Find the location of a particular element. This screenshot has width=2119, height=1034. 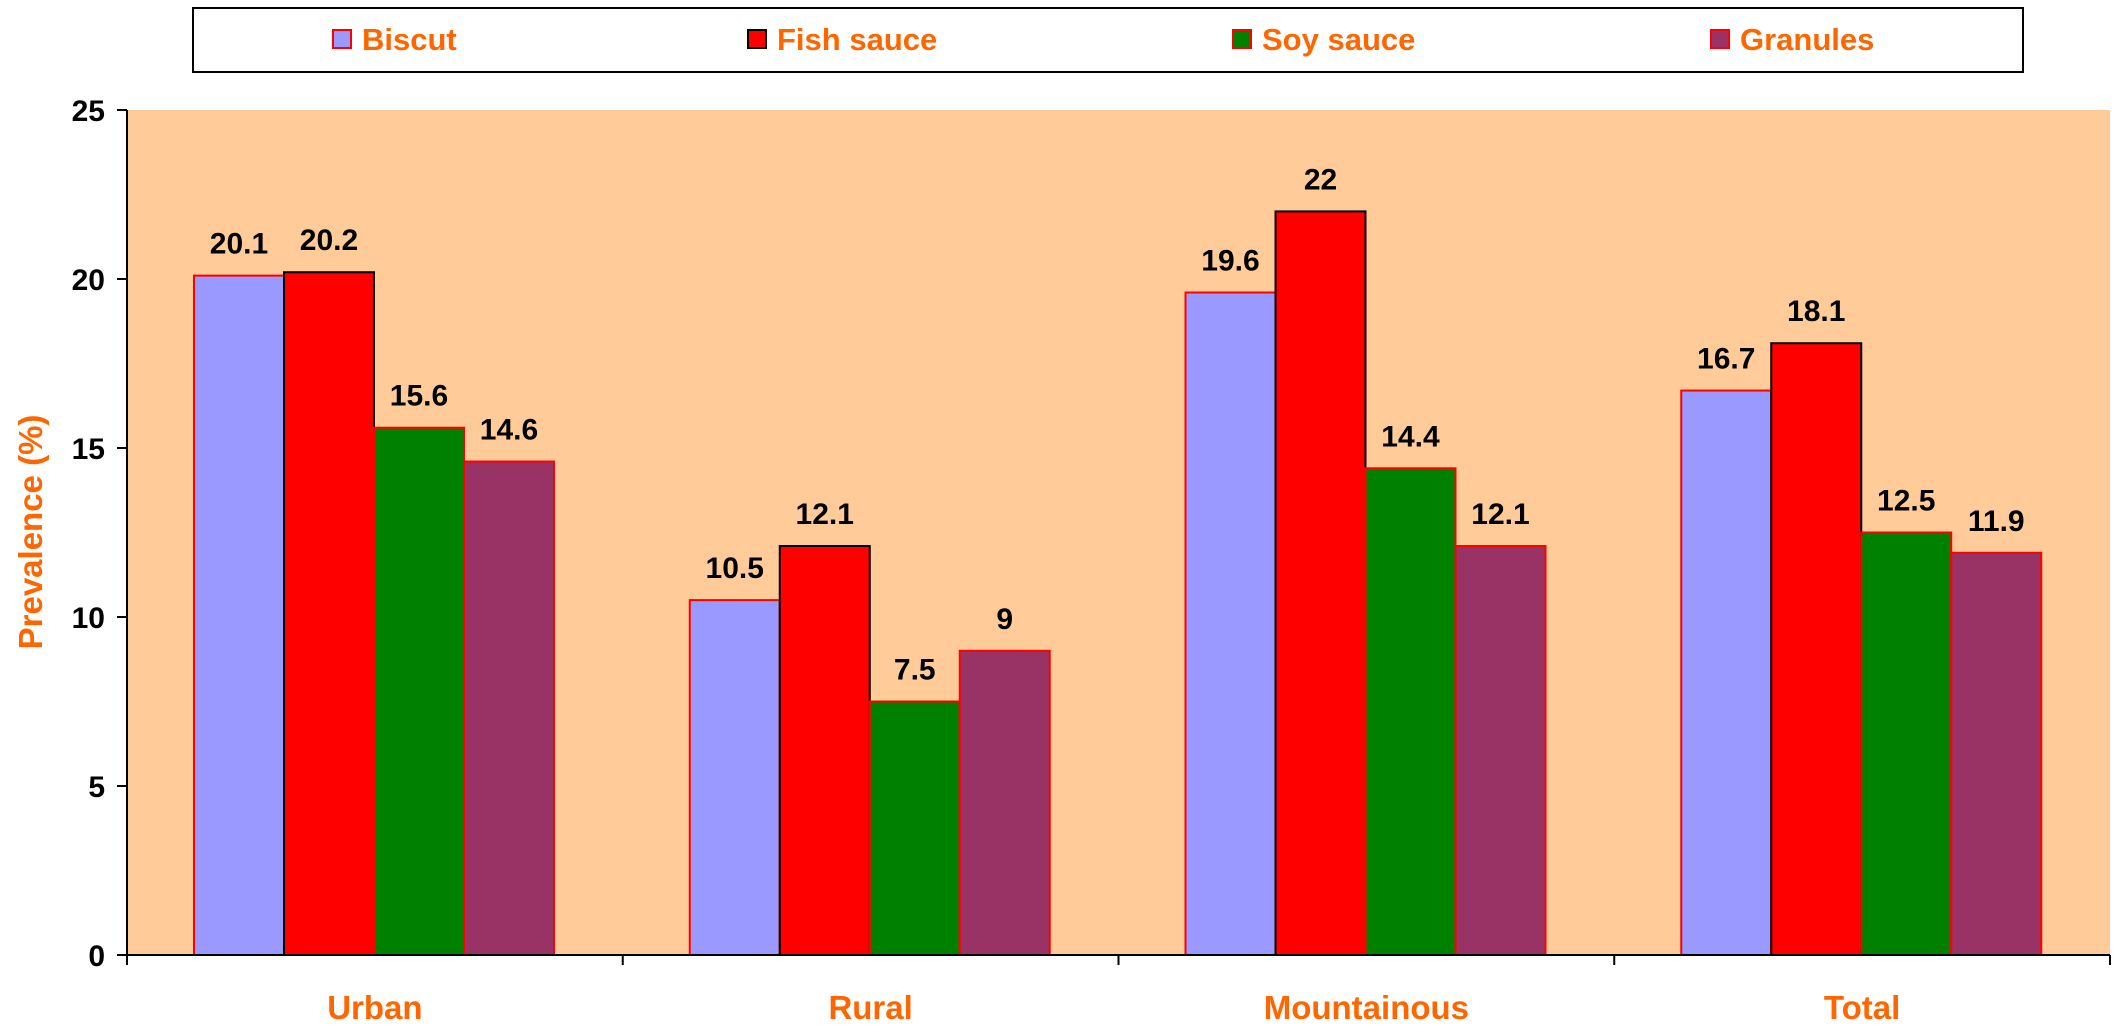

data-label-biscut-rural: 10.5 is located at coordinates (735, 568).